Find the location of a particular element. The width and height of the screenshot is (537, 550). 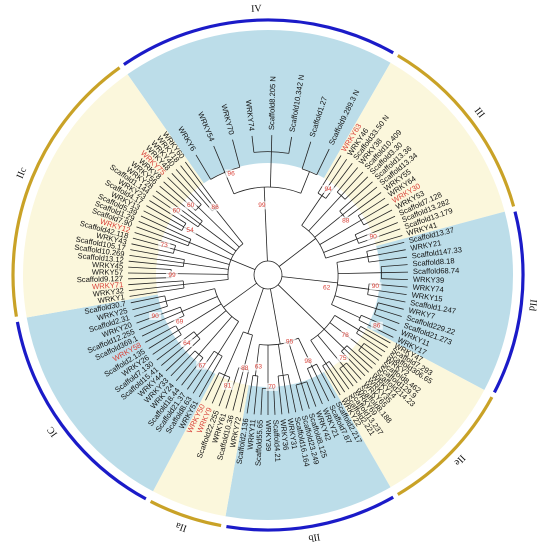

leaf-label: WRKY45 is located at coordinates (108, 265).